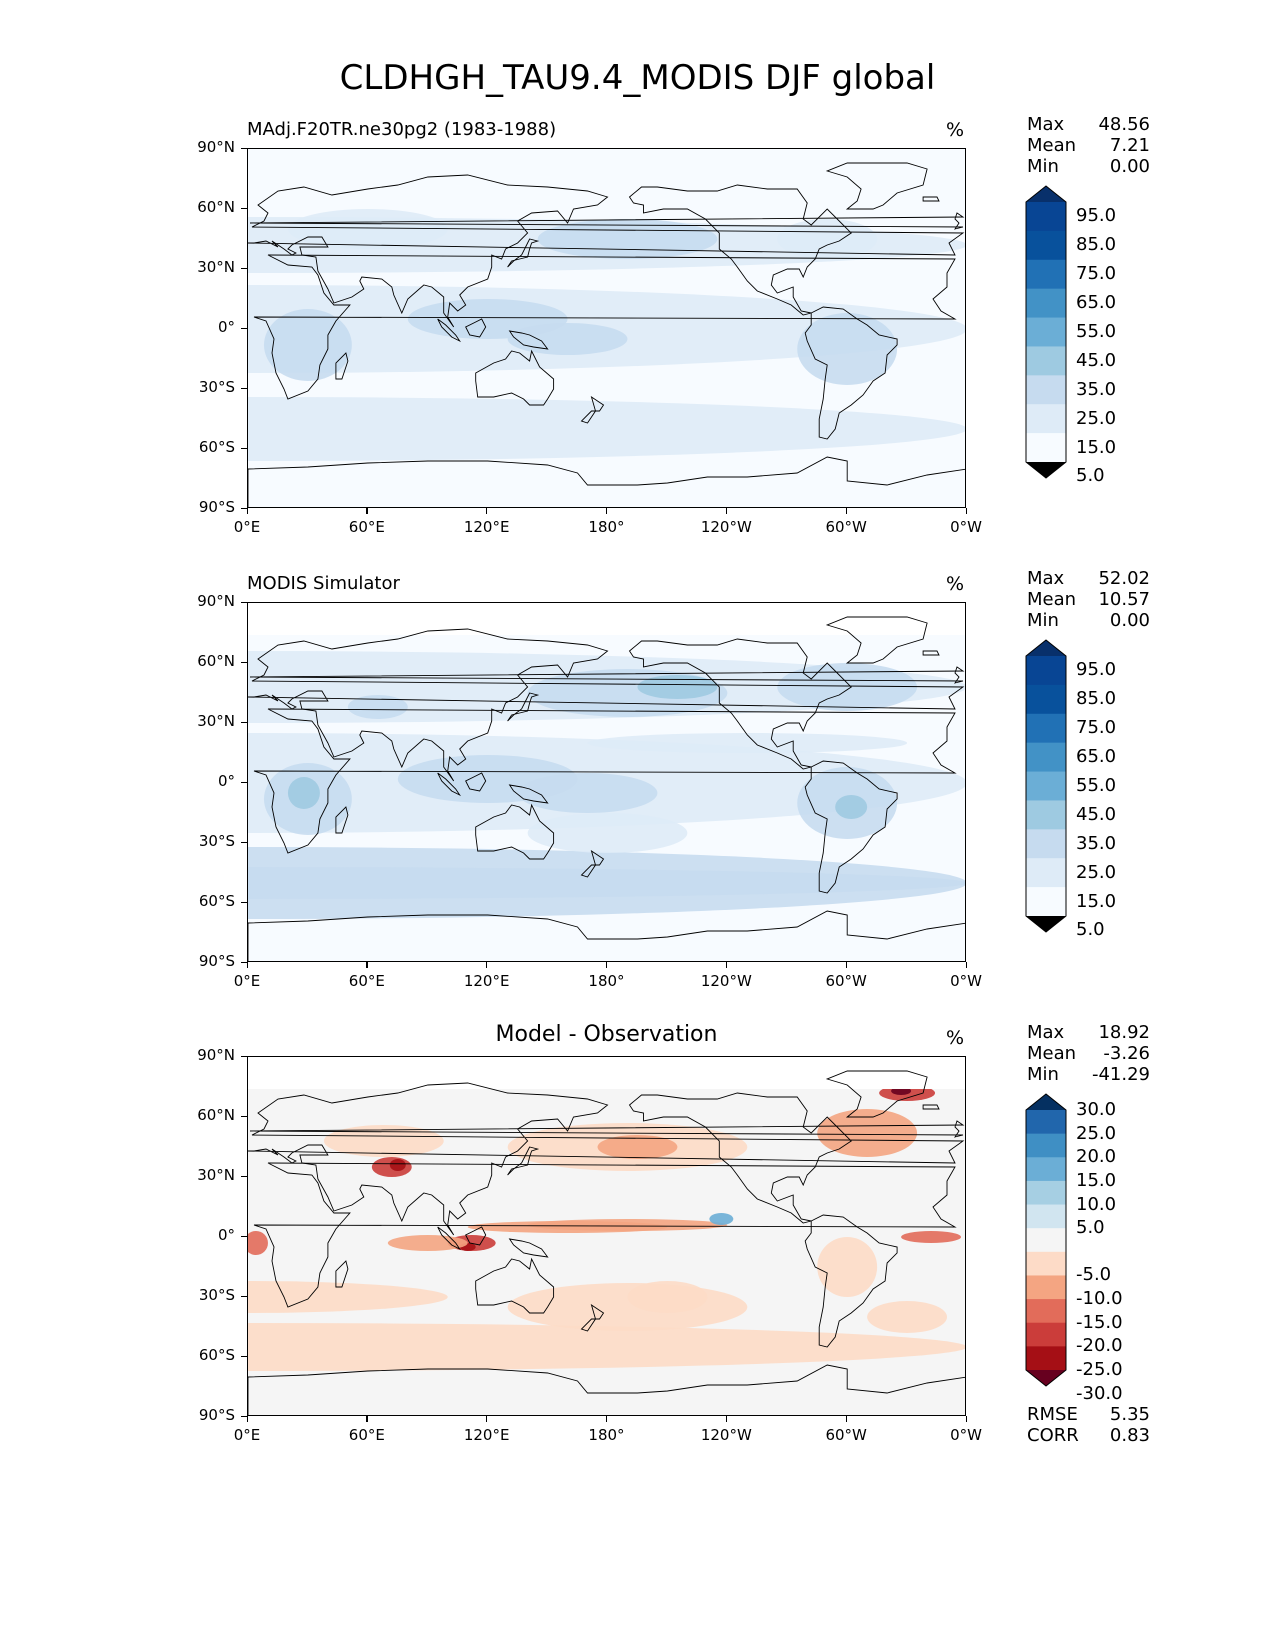 The height and width of the screenshot is (1650, 1275). What do you see at coordinates (606, 481) in the screenshot?
I see `coastline-antarctica` at bounding box center [606, 481].